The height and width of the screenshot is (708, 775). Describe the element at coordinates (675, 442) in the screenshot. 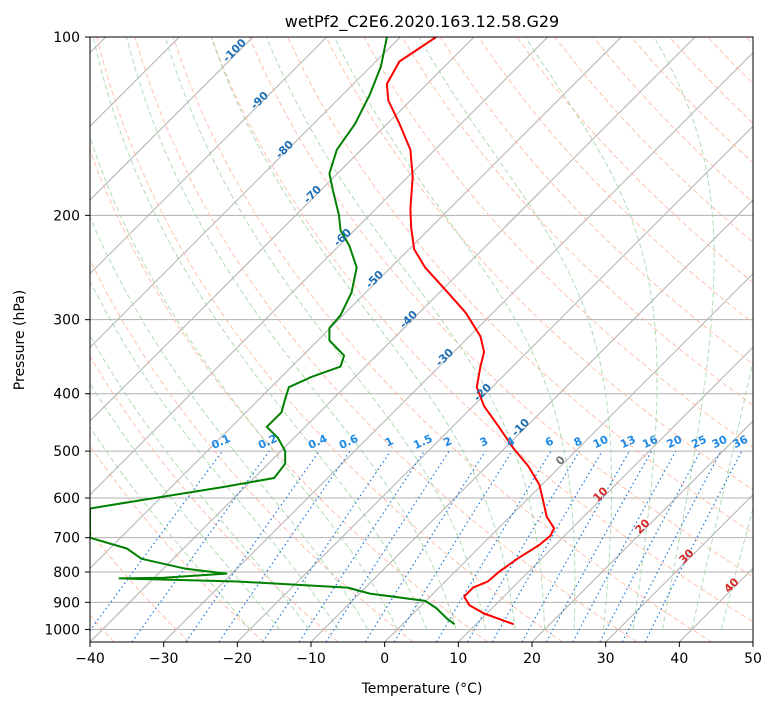

I see `mixing-ratio-label: 20` at that location.